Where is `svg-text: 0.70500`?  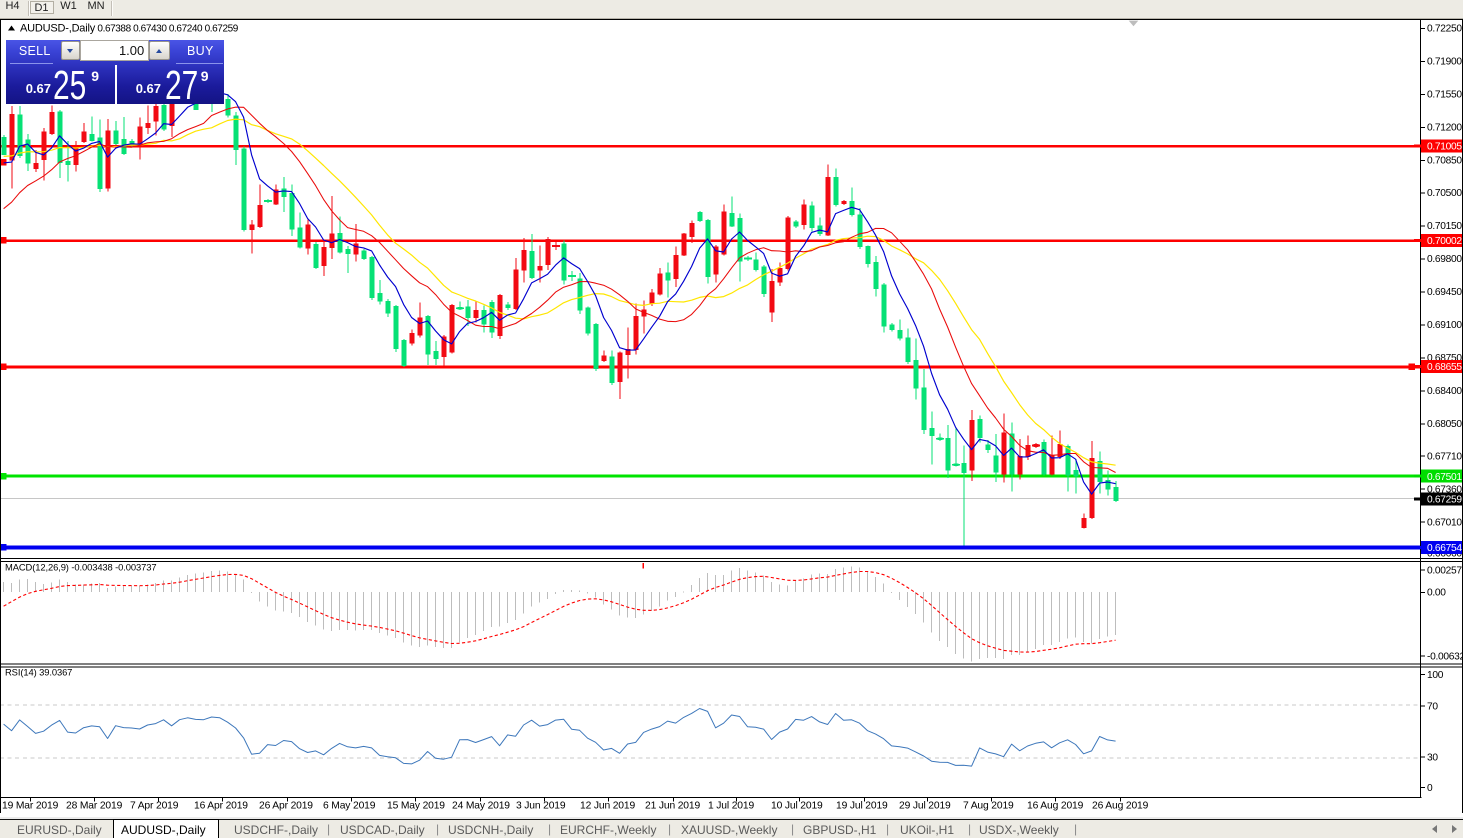 svg-text: 0.70500 is located at coordinates (1444, 193).